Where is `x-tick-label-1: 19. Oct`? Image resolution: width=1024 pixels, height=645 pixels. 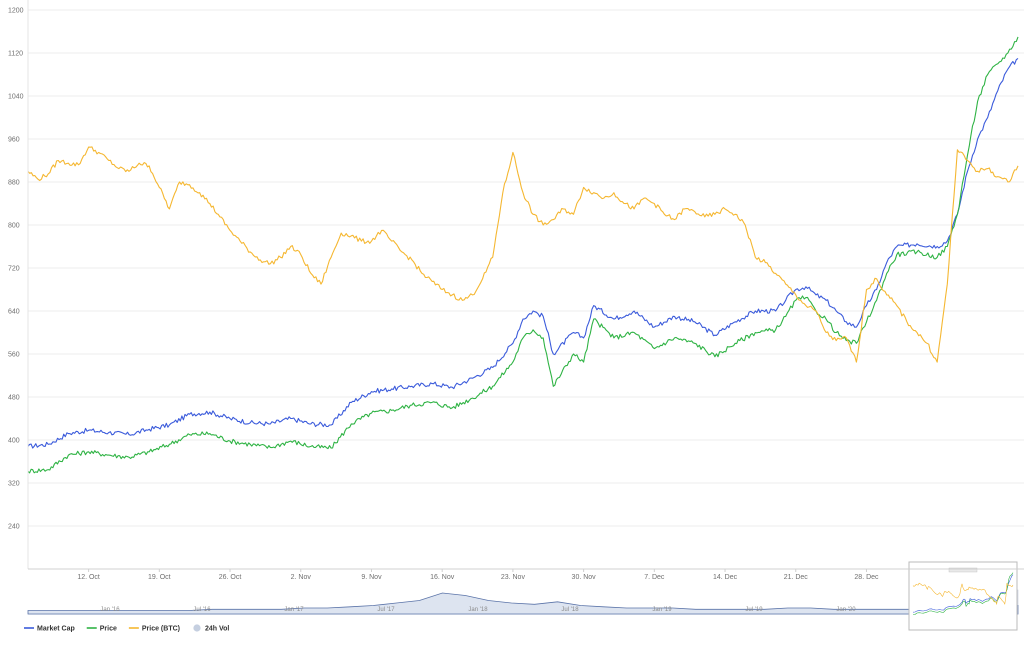
x-tick-label-1: 19. Oct is located at coordinates (159, 577).